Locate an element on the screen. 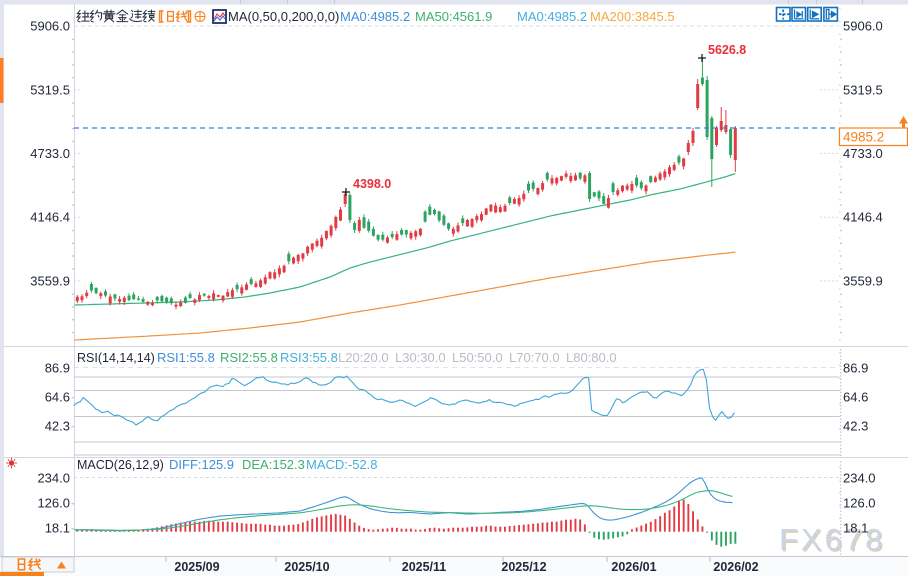 This screenshot has height=576, width=908. svg-text: RSI1:55.8 is located at coordinates (186, 357).